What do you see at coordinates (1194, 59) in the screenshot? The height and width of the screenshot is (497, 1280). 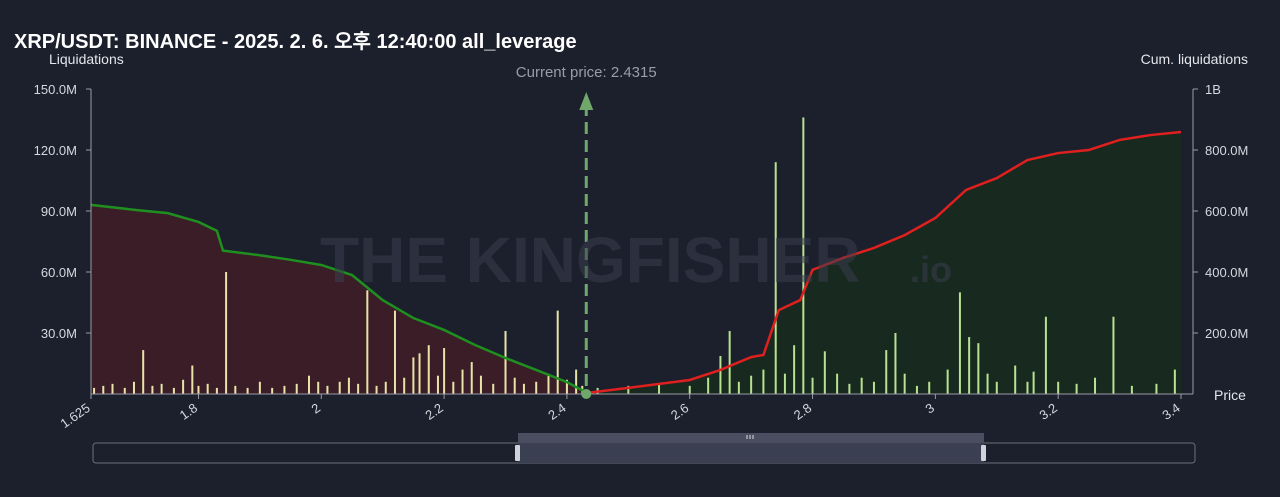 I see `y2-axis-title: Cum. liquidations` at bounding box center [1194, 59].